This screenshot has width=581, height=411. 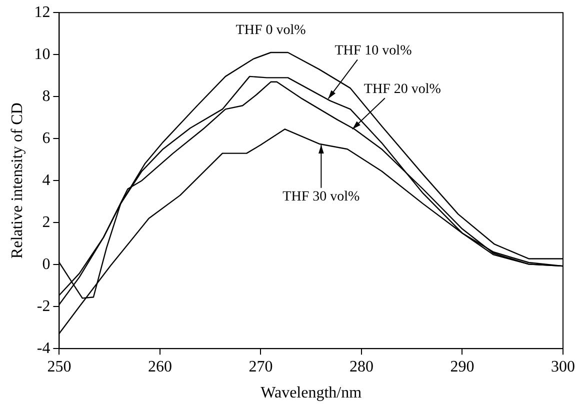 What do you see at coordinates (260, 367) in the screenshot?
I see `x-tick-label: 270` at bounding box center [260, 367].